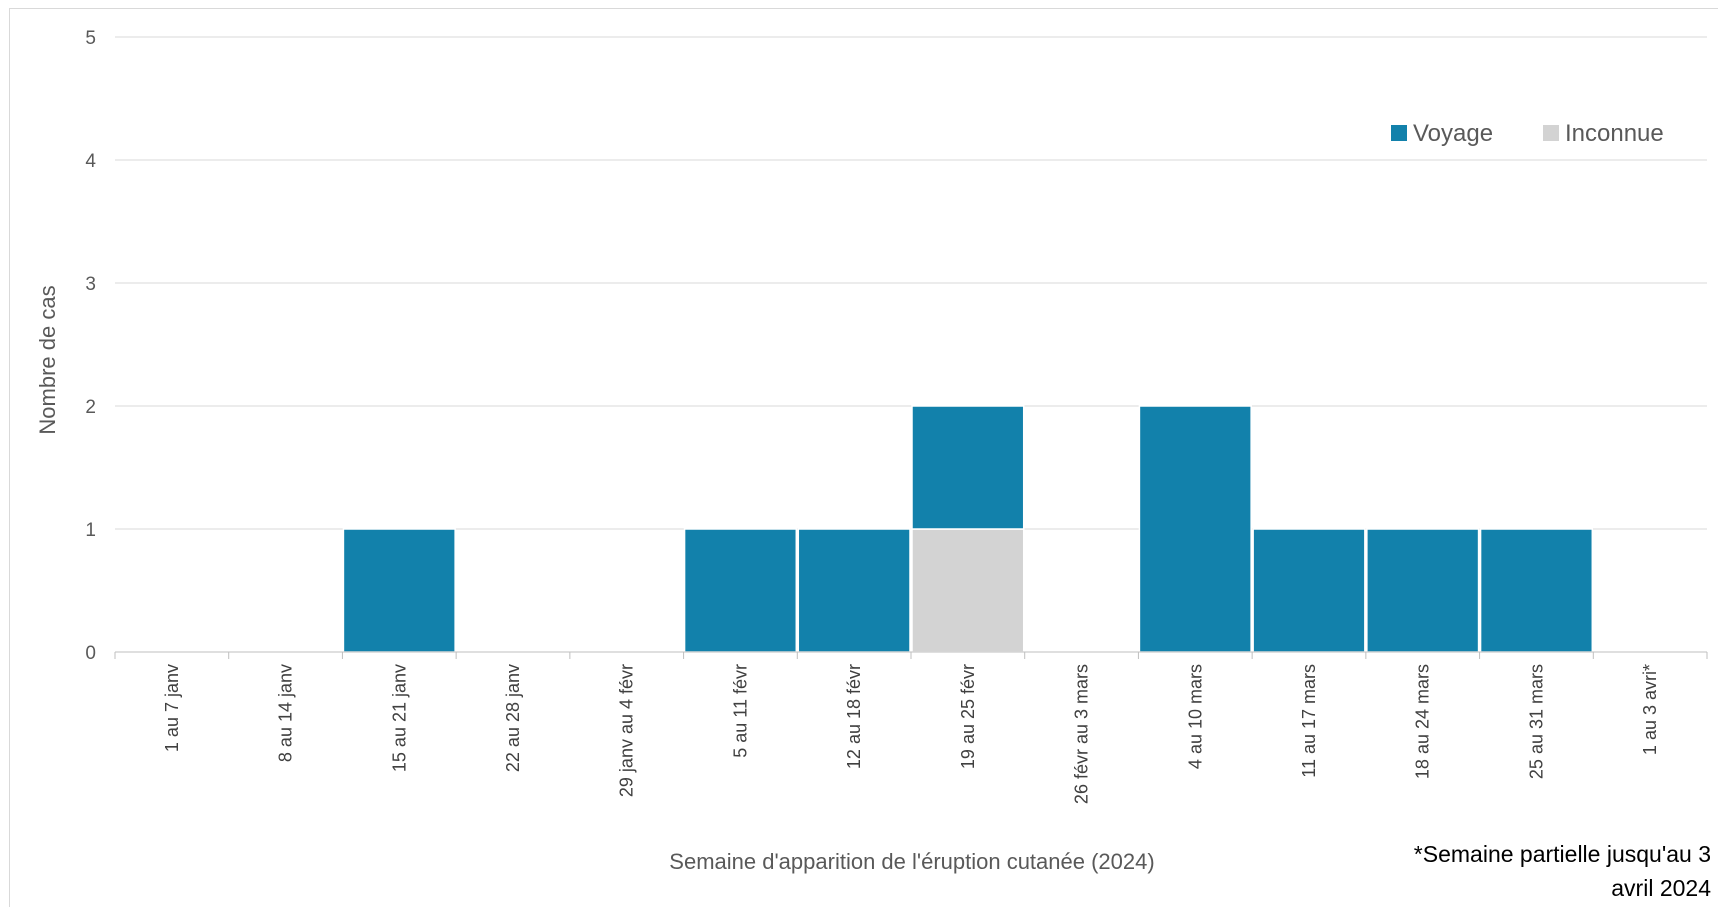  I want to click on y-tick-label: 1, so click(90, 530).